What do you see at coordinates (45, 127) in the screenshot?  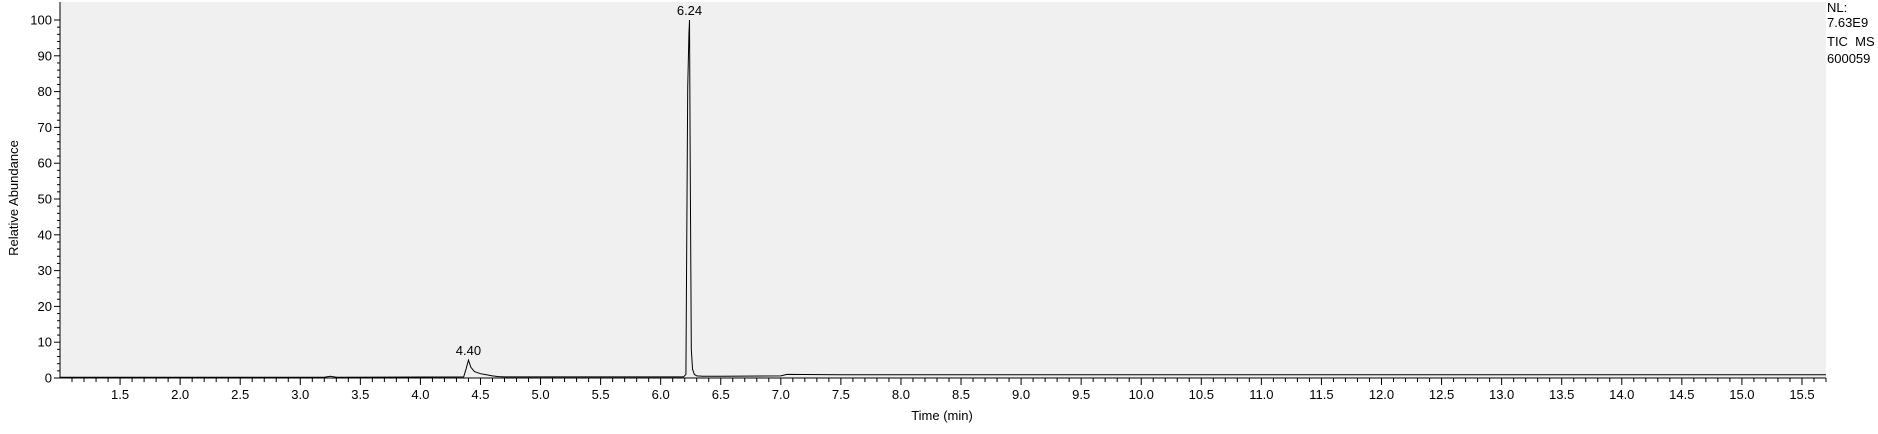 I see `y-tick-label: 70` at bounding box center [45, 127].